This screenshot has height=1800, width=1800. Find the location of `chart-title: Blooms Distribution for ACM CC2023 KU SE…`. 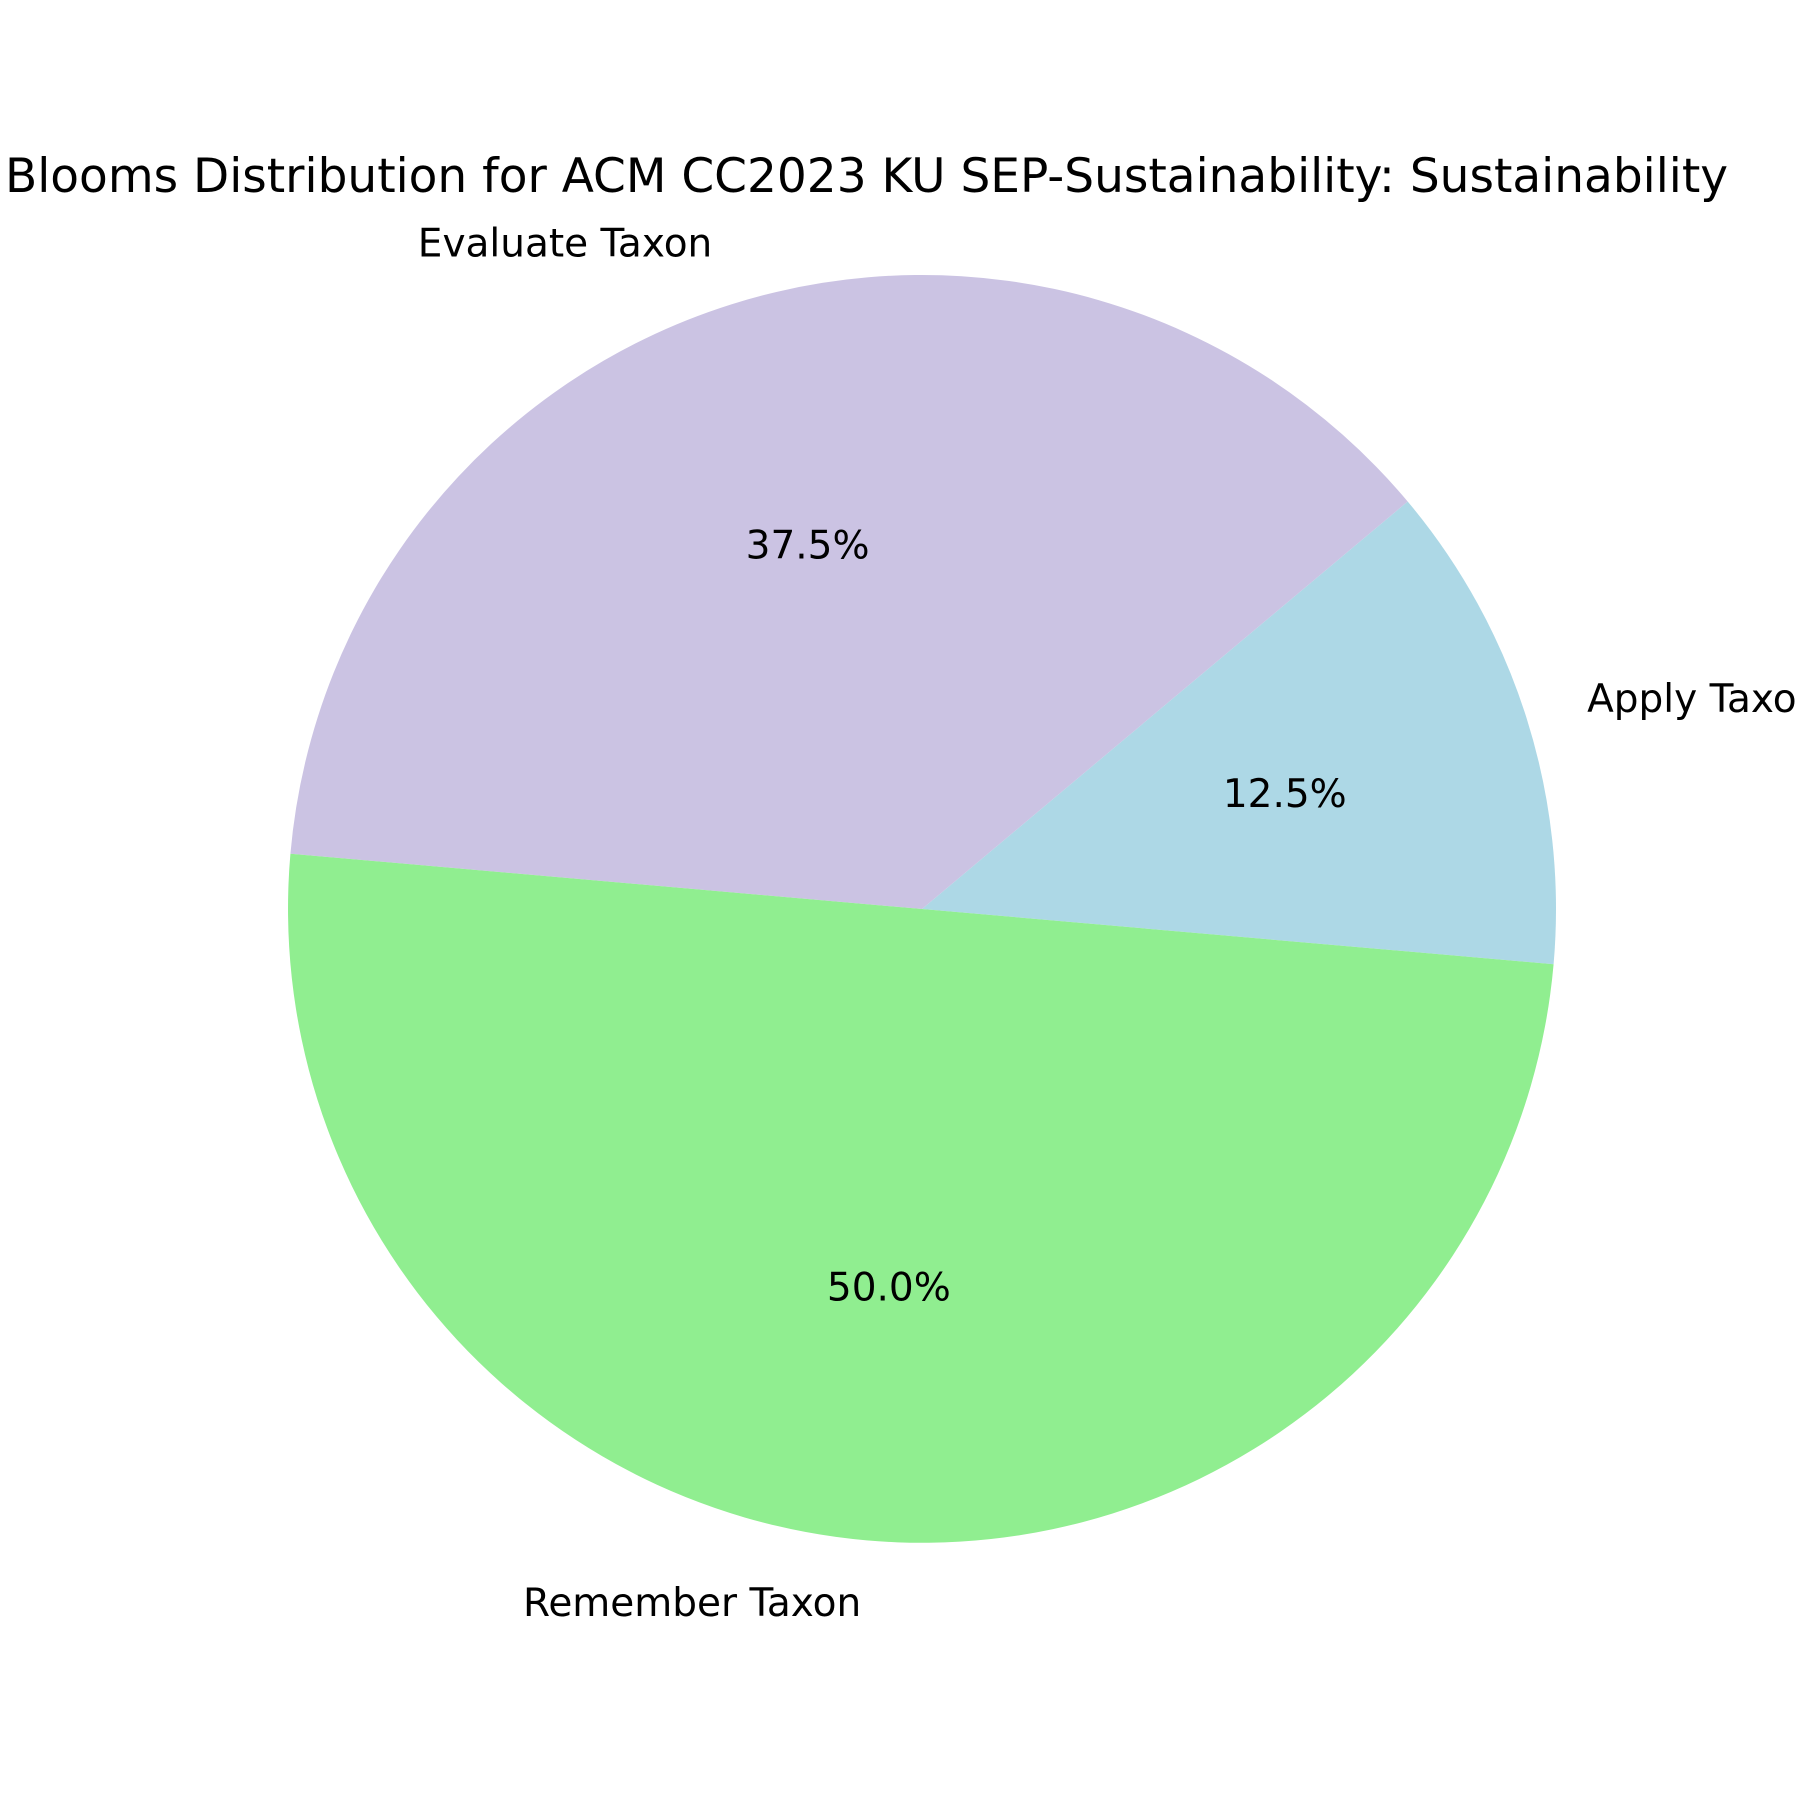

chart-title: Blooms Distribution for ACM CC2023 KU SE… is located at coordinates (866, 176).